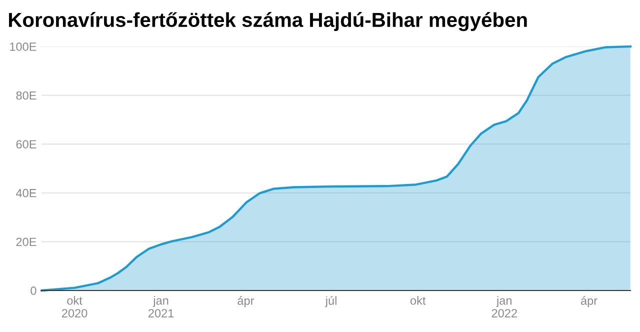 Image resolution: width=640 pixels, height=332 pixels. I want to click on x-tick-label: jan 2022, so click(504, 307).